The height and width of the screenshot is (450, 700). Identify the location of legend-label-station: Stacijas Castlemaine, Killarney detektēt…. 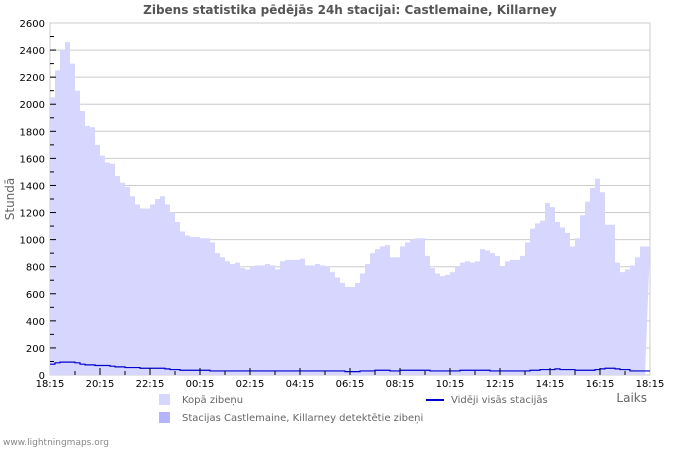
(303, 418).